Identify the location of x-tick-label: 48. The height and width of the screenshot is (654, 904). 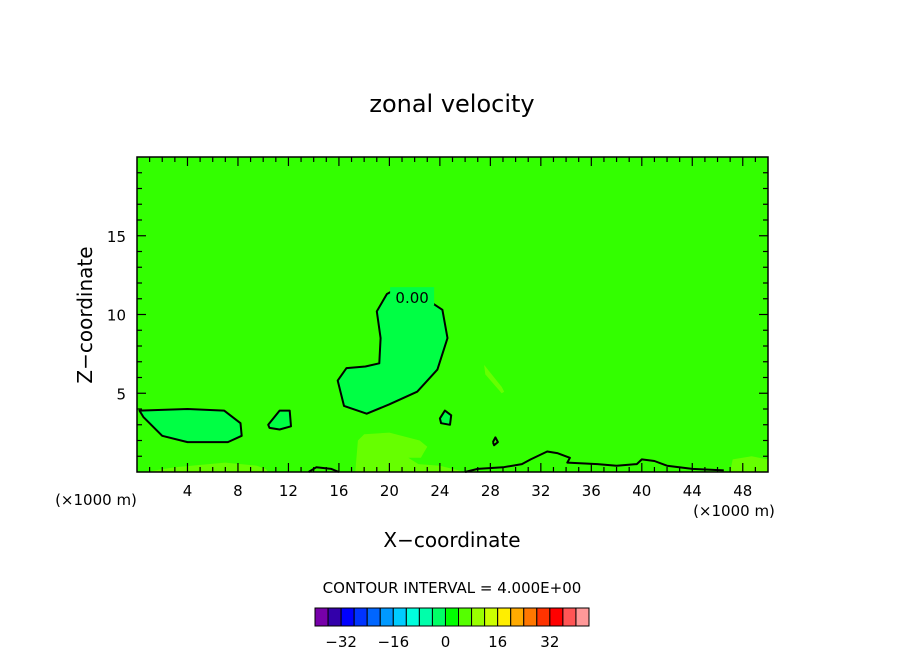
(742, 491).